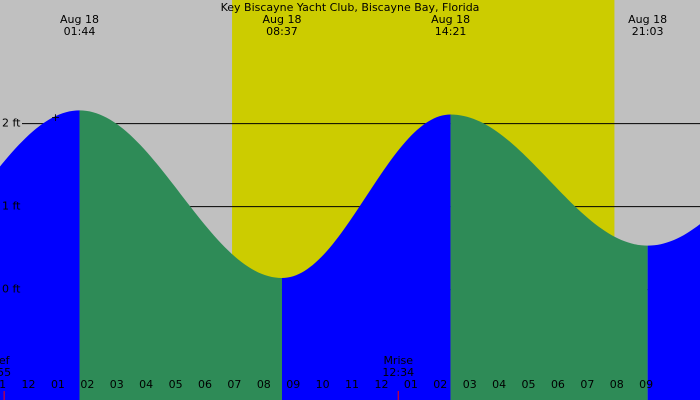  I want to click on annotation-name: ef, so click(5, 360).